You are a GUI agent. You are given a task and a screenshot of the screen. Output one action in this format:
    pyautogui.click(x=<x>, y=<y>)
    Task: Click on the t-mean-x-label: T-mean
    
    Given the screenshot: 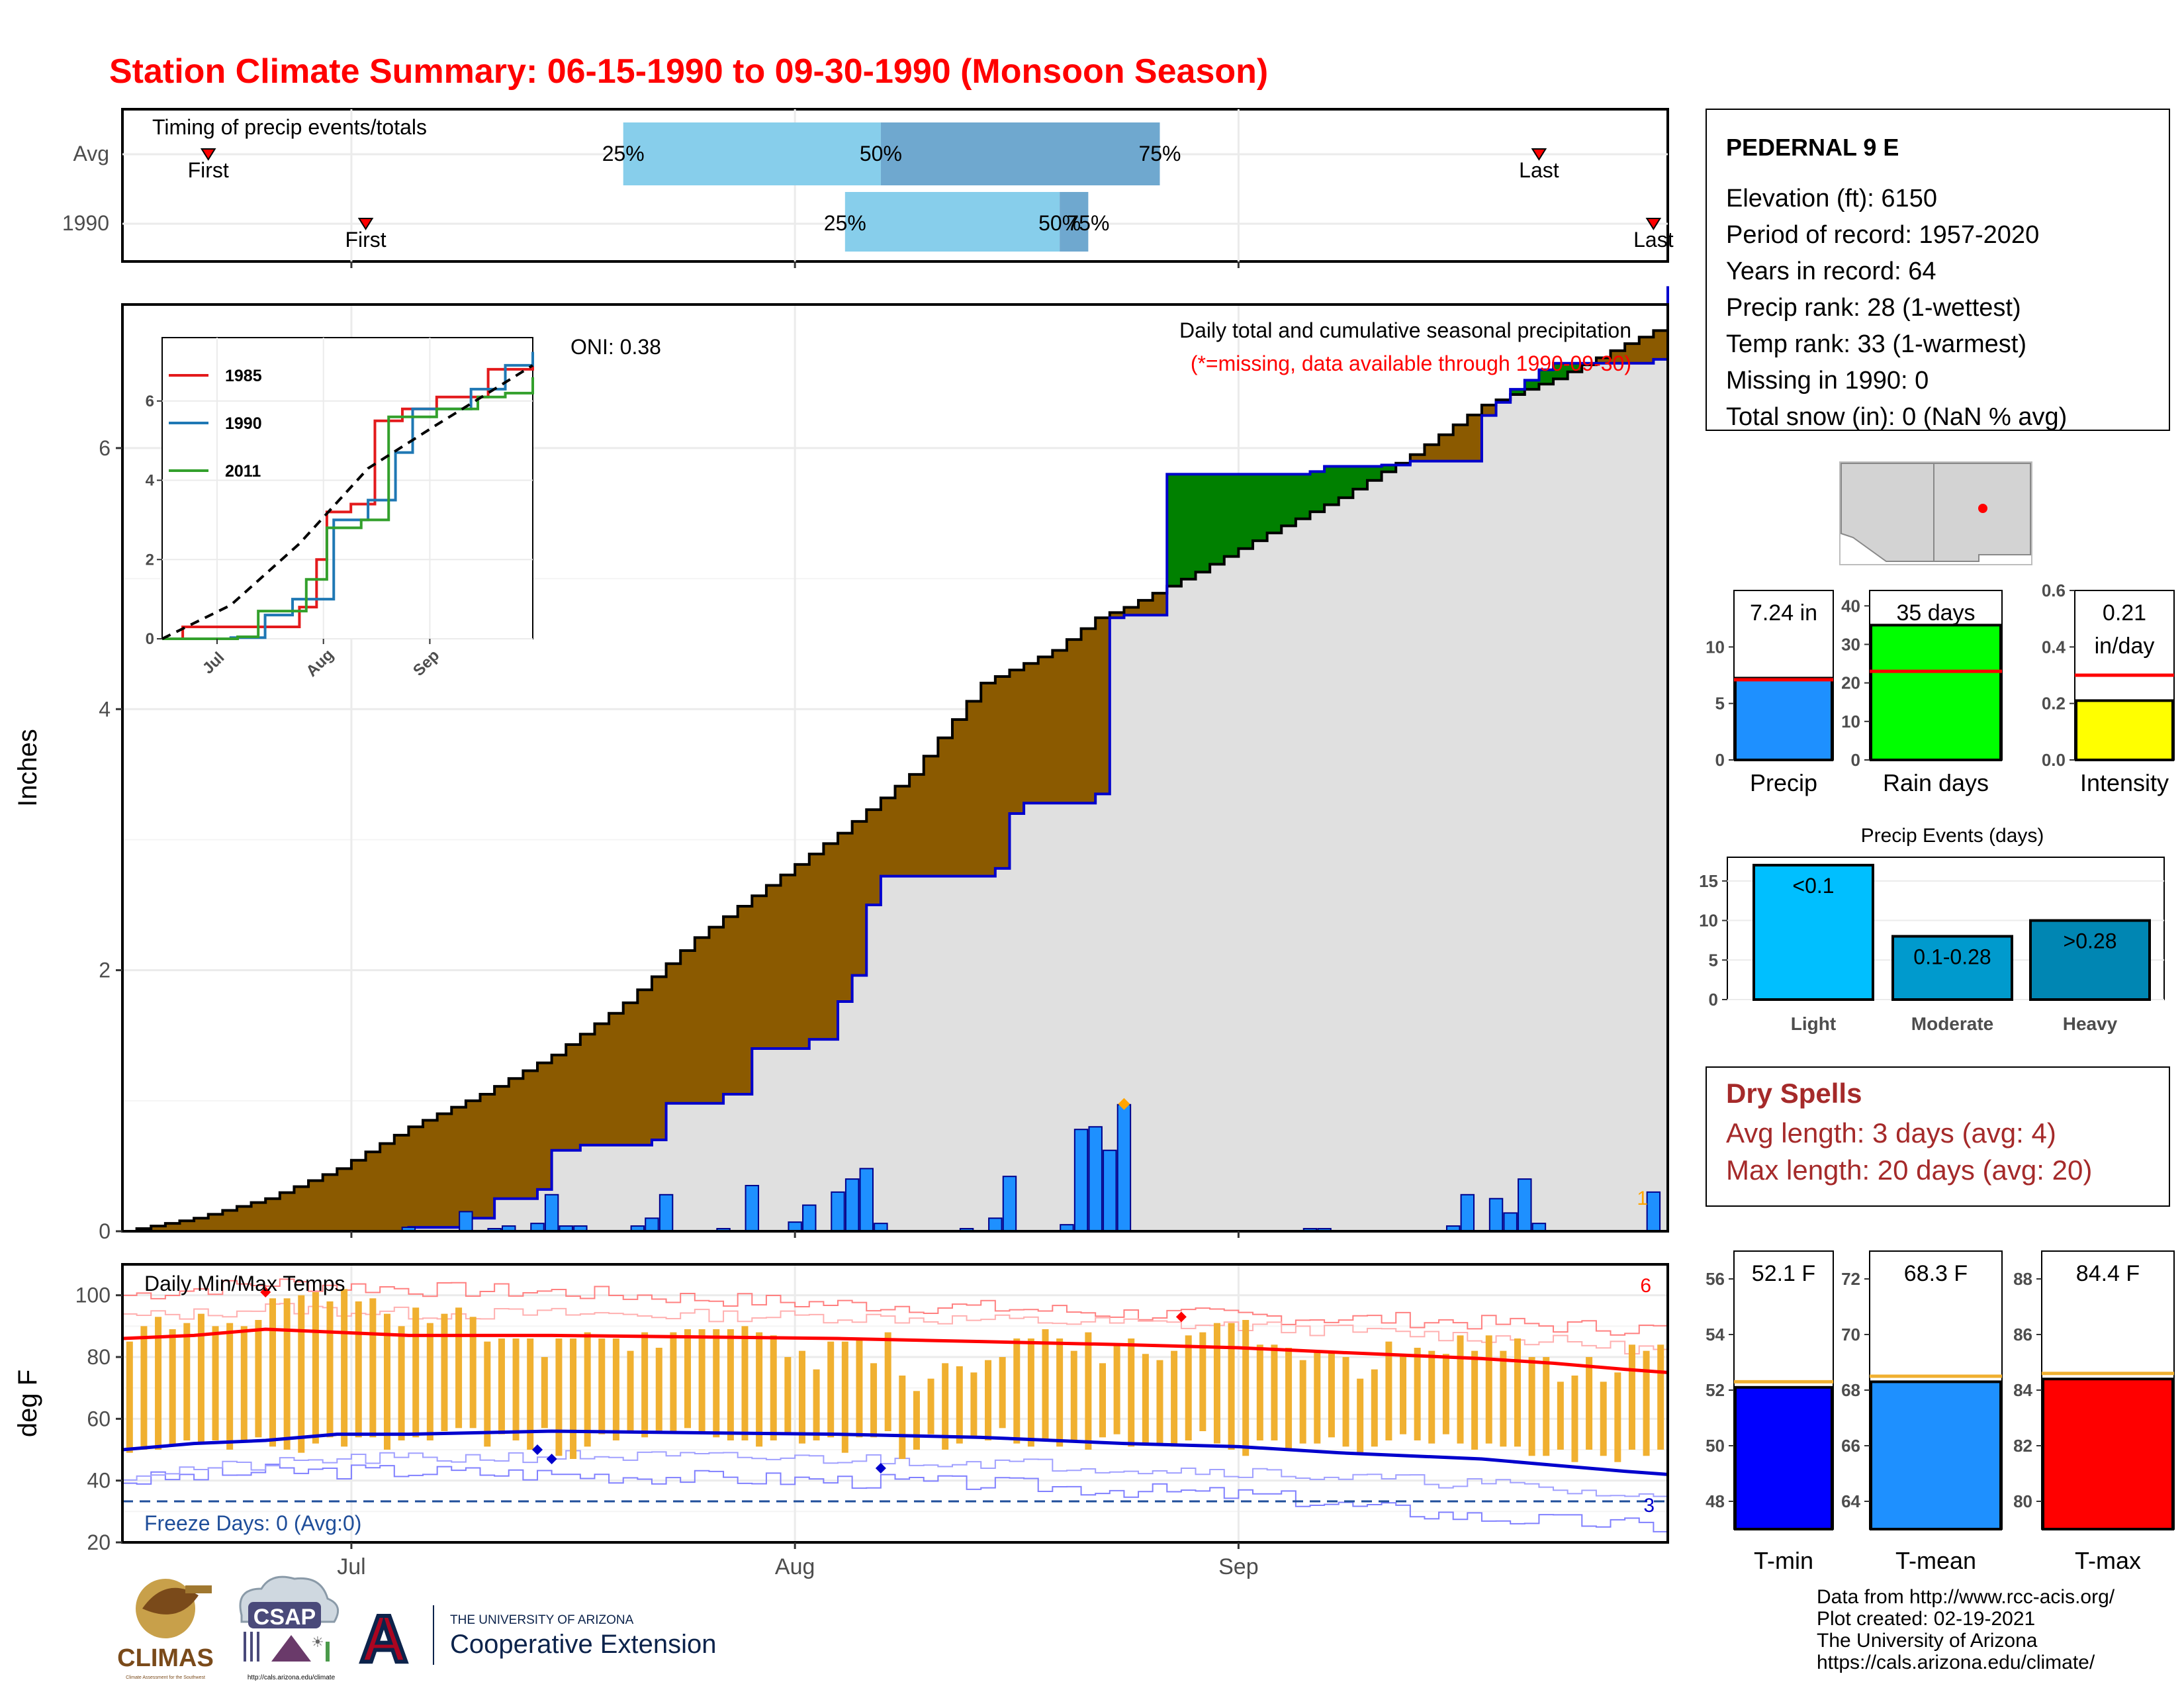 What is the action you would take?
    pyautogui.click(x=1935, y=1560)
    